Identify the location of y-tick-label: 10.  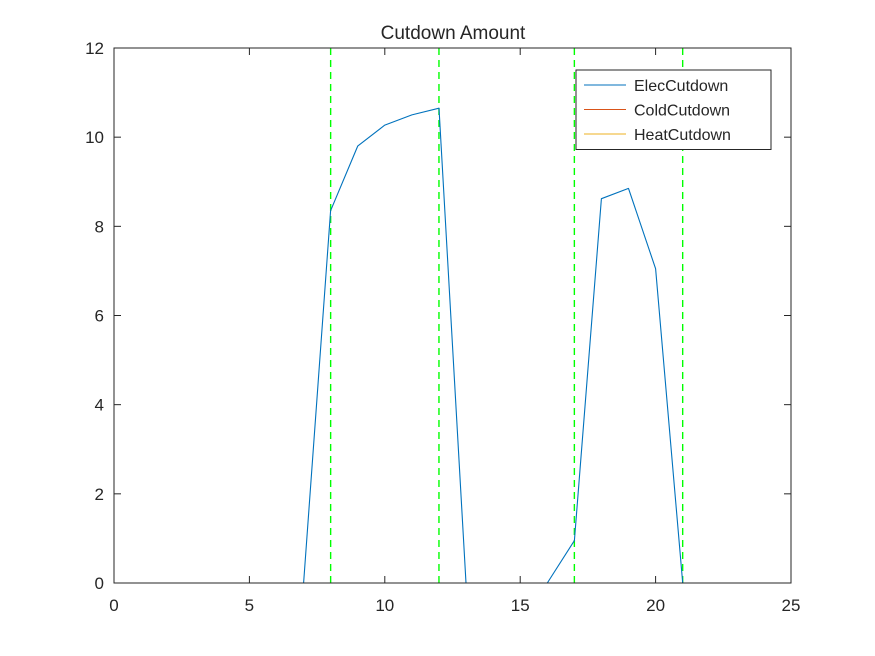
(94, 137).